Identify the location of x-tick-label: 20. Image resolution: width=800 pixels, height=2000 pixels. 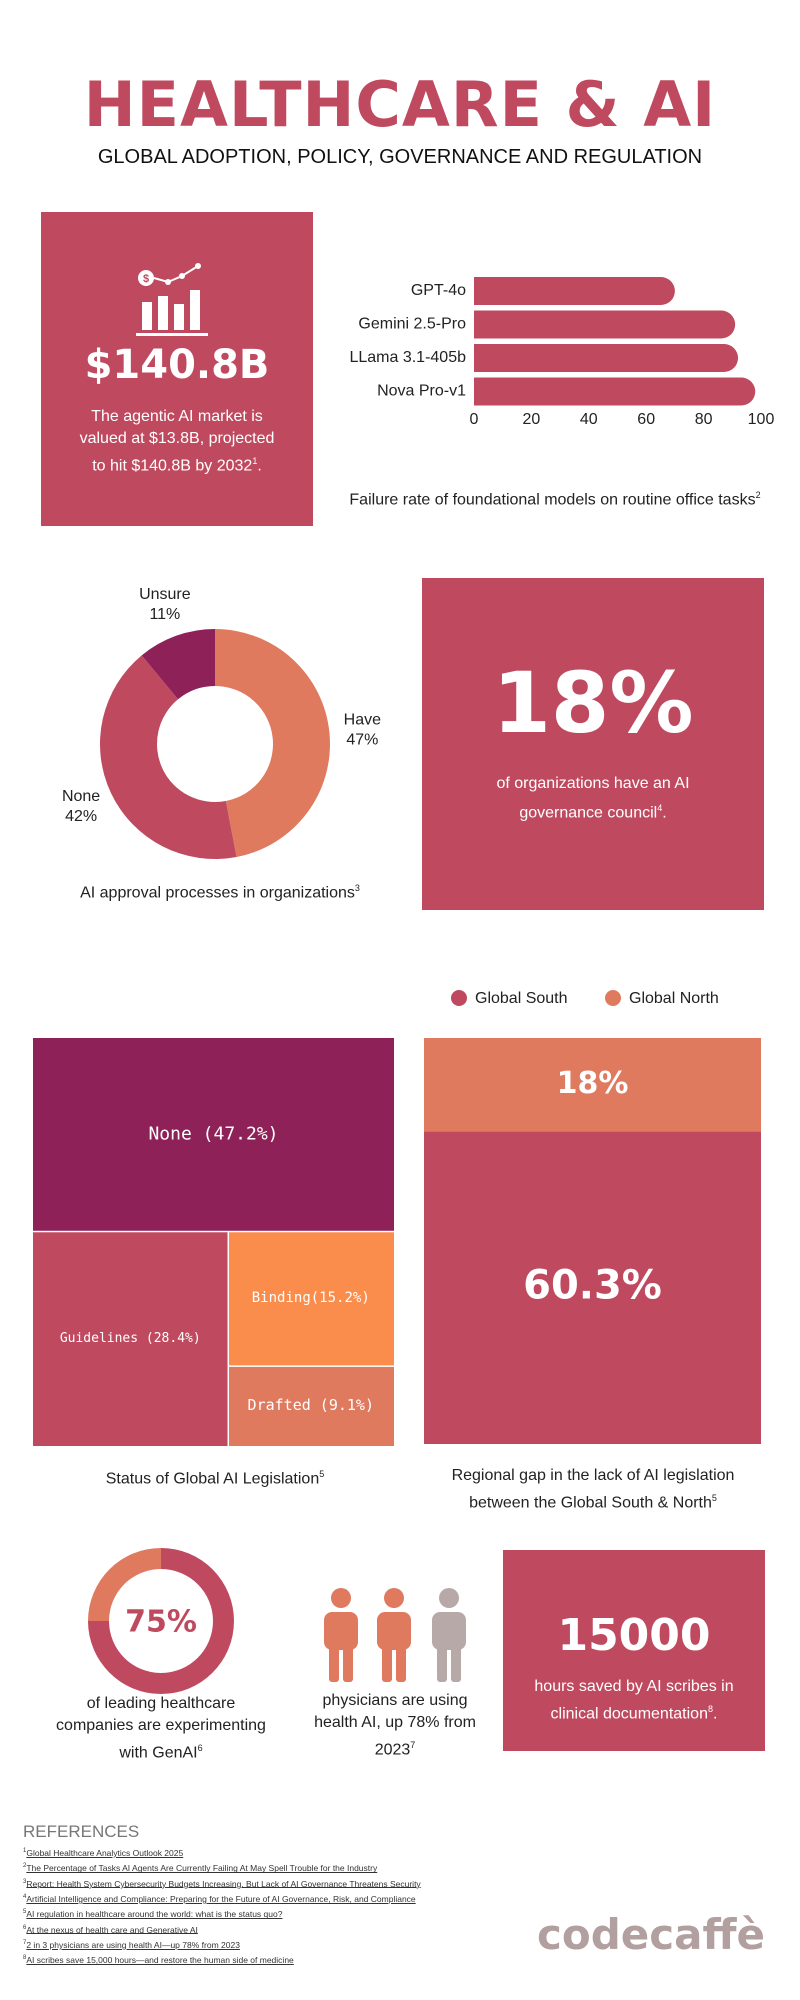
(532, 419).